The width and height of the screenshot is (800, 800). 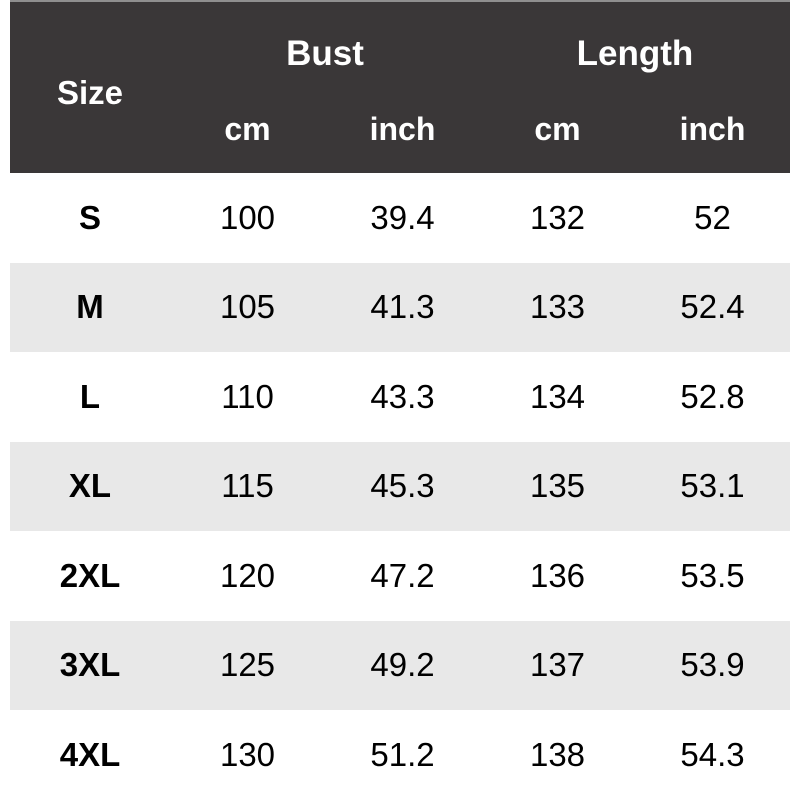 I want to click on table-row: S 100 39.4 132 52, so click(x=400, y=218).